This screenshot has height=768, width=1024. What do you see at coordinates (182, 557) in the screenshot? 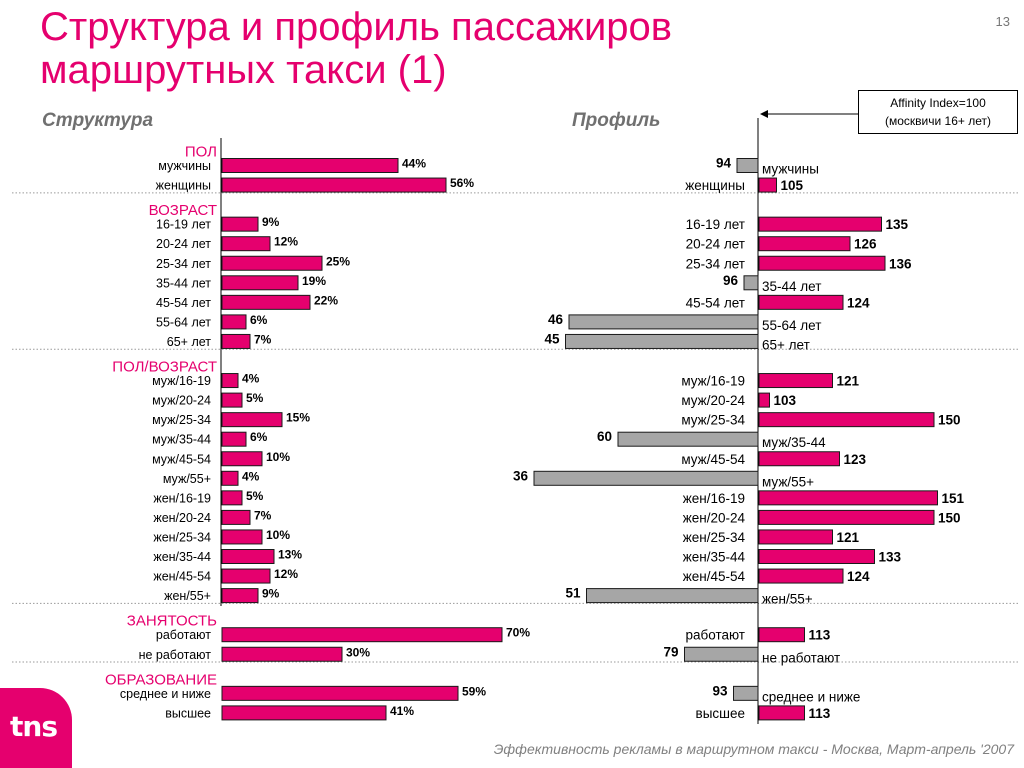
I see `structure-label-жен-35-44: жен/35-44` at bounding box center [182, 557].